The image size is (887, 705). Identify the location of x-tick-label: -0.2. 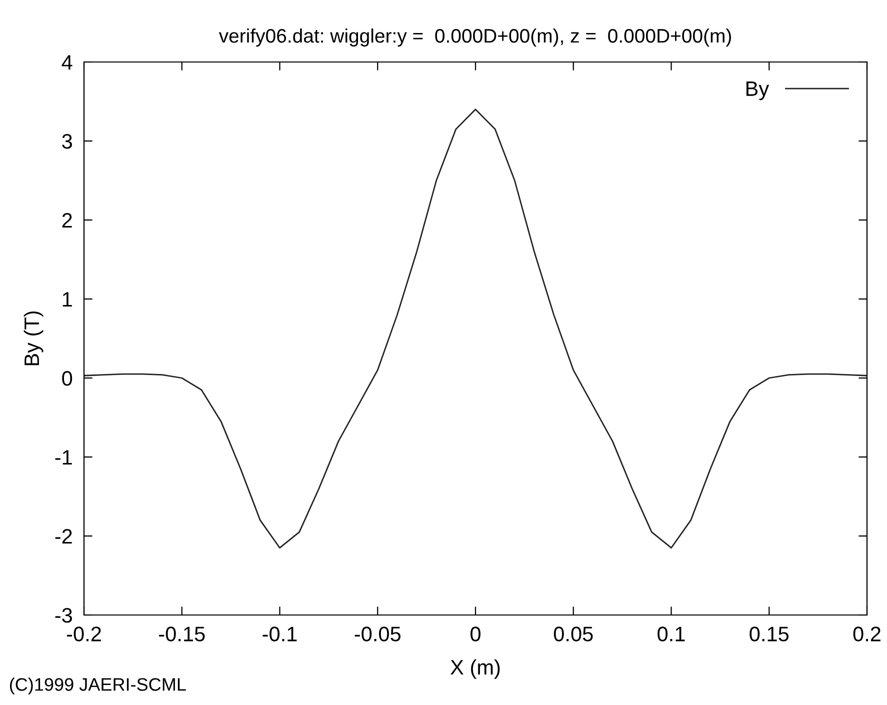
(83, 634).